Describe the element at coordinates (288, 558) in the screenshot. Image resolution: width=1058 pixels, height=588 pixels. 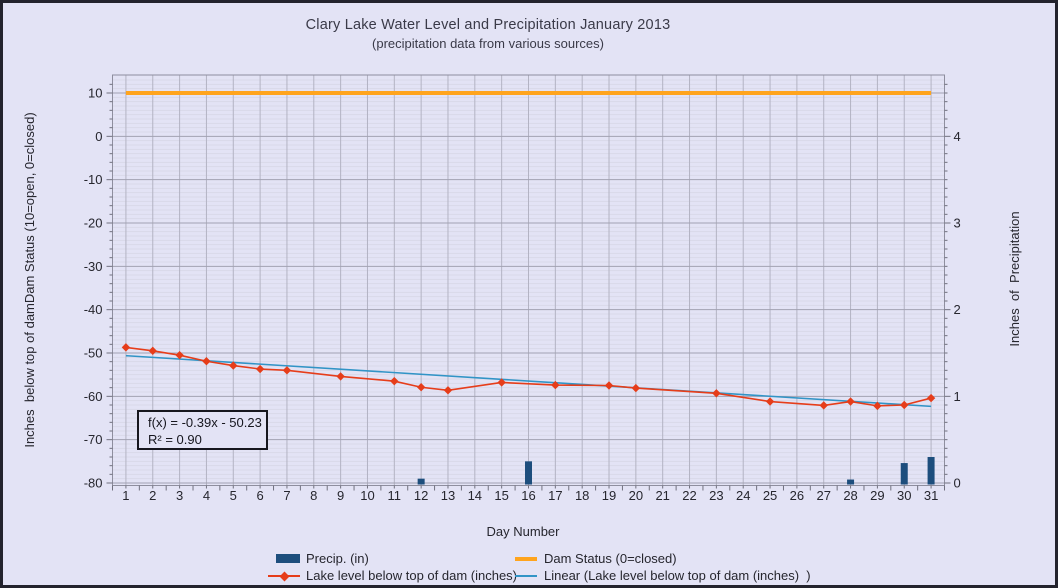
I see `precip-bar-swatch-icon` at that location.